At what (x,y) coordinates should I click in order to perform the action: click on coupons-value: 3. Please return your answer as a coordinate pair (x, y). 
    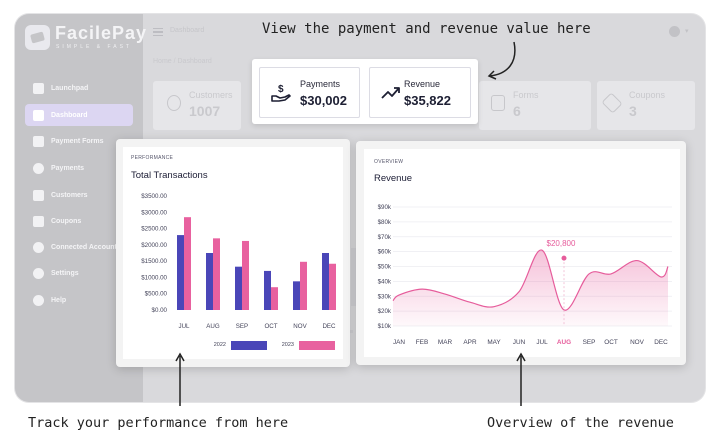
    Looking at the image, I should click on (633, 111).